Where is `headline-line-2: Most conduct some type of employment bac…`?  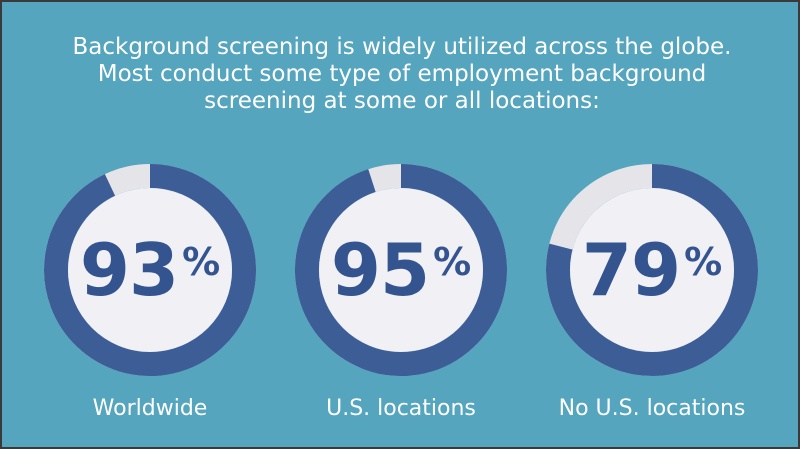 headline-line-2: Most conduct some type of employment bac… is located at coordinates (402, 74).